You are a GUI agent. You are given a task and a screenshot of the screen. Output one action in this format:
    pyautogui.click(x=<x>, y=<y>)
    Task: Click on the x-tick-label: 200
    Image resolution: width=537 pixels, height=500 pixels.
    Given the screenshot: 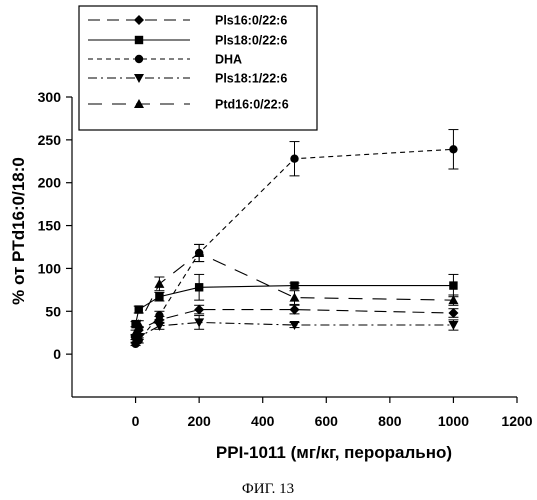 What is the action you would take?
    pyautogui.click(x=199, y=421)
    